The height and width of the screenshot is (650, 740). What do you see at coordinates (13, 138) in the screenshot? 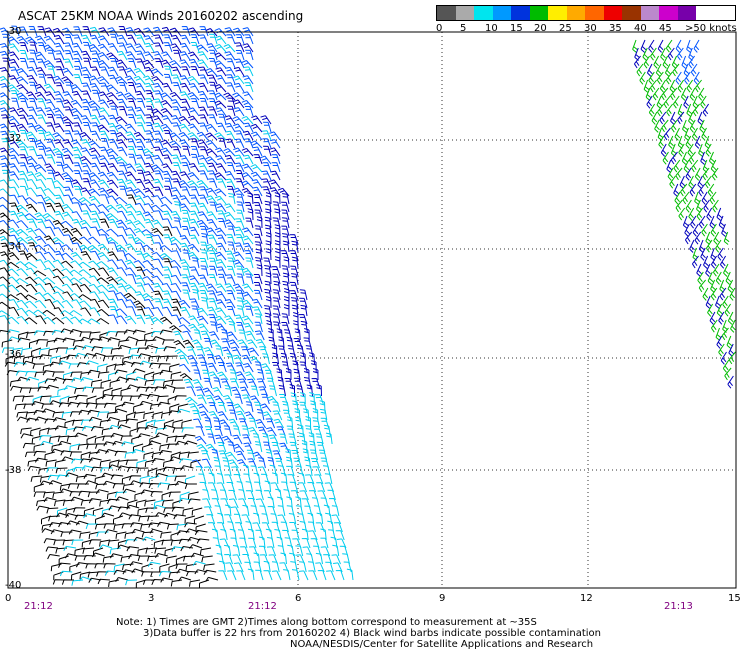
I see `lat-label-32: -32` at bounding box center [13, 138].